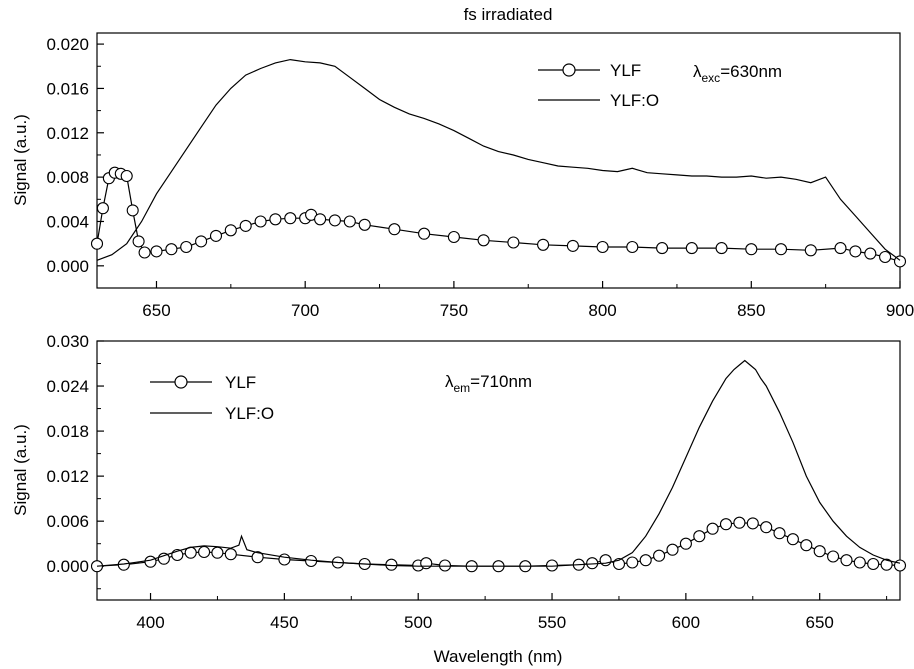 This screenshot has width=914, height=669. Describe the element at coordinates (598, 85) in the screenshot. I see `top-legend: YLF YLF:O` at that location.